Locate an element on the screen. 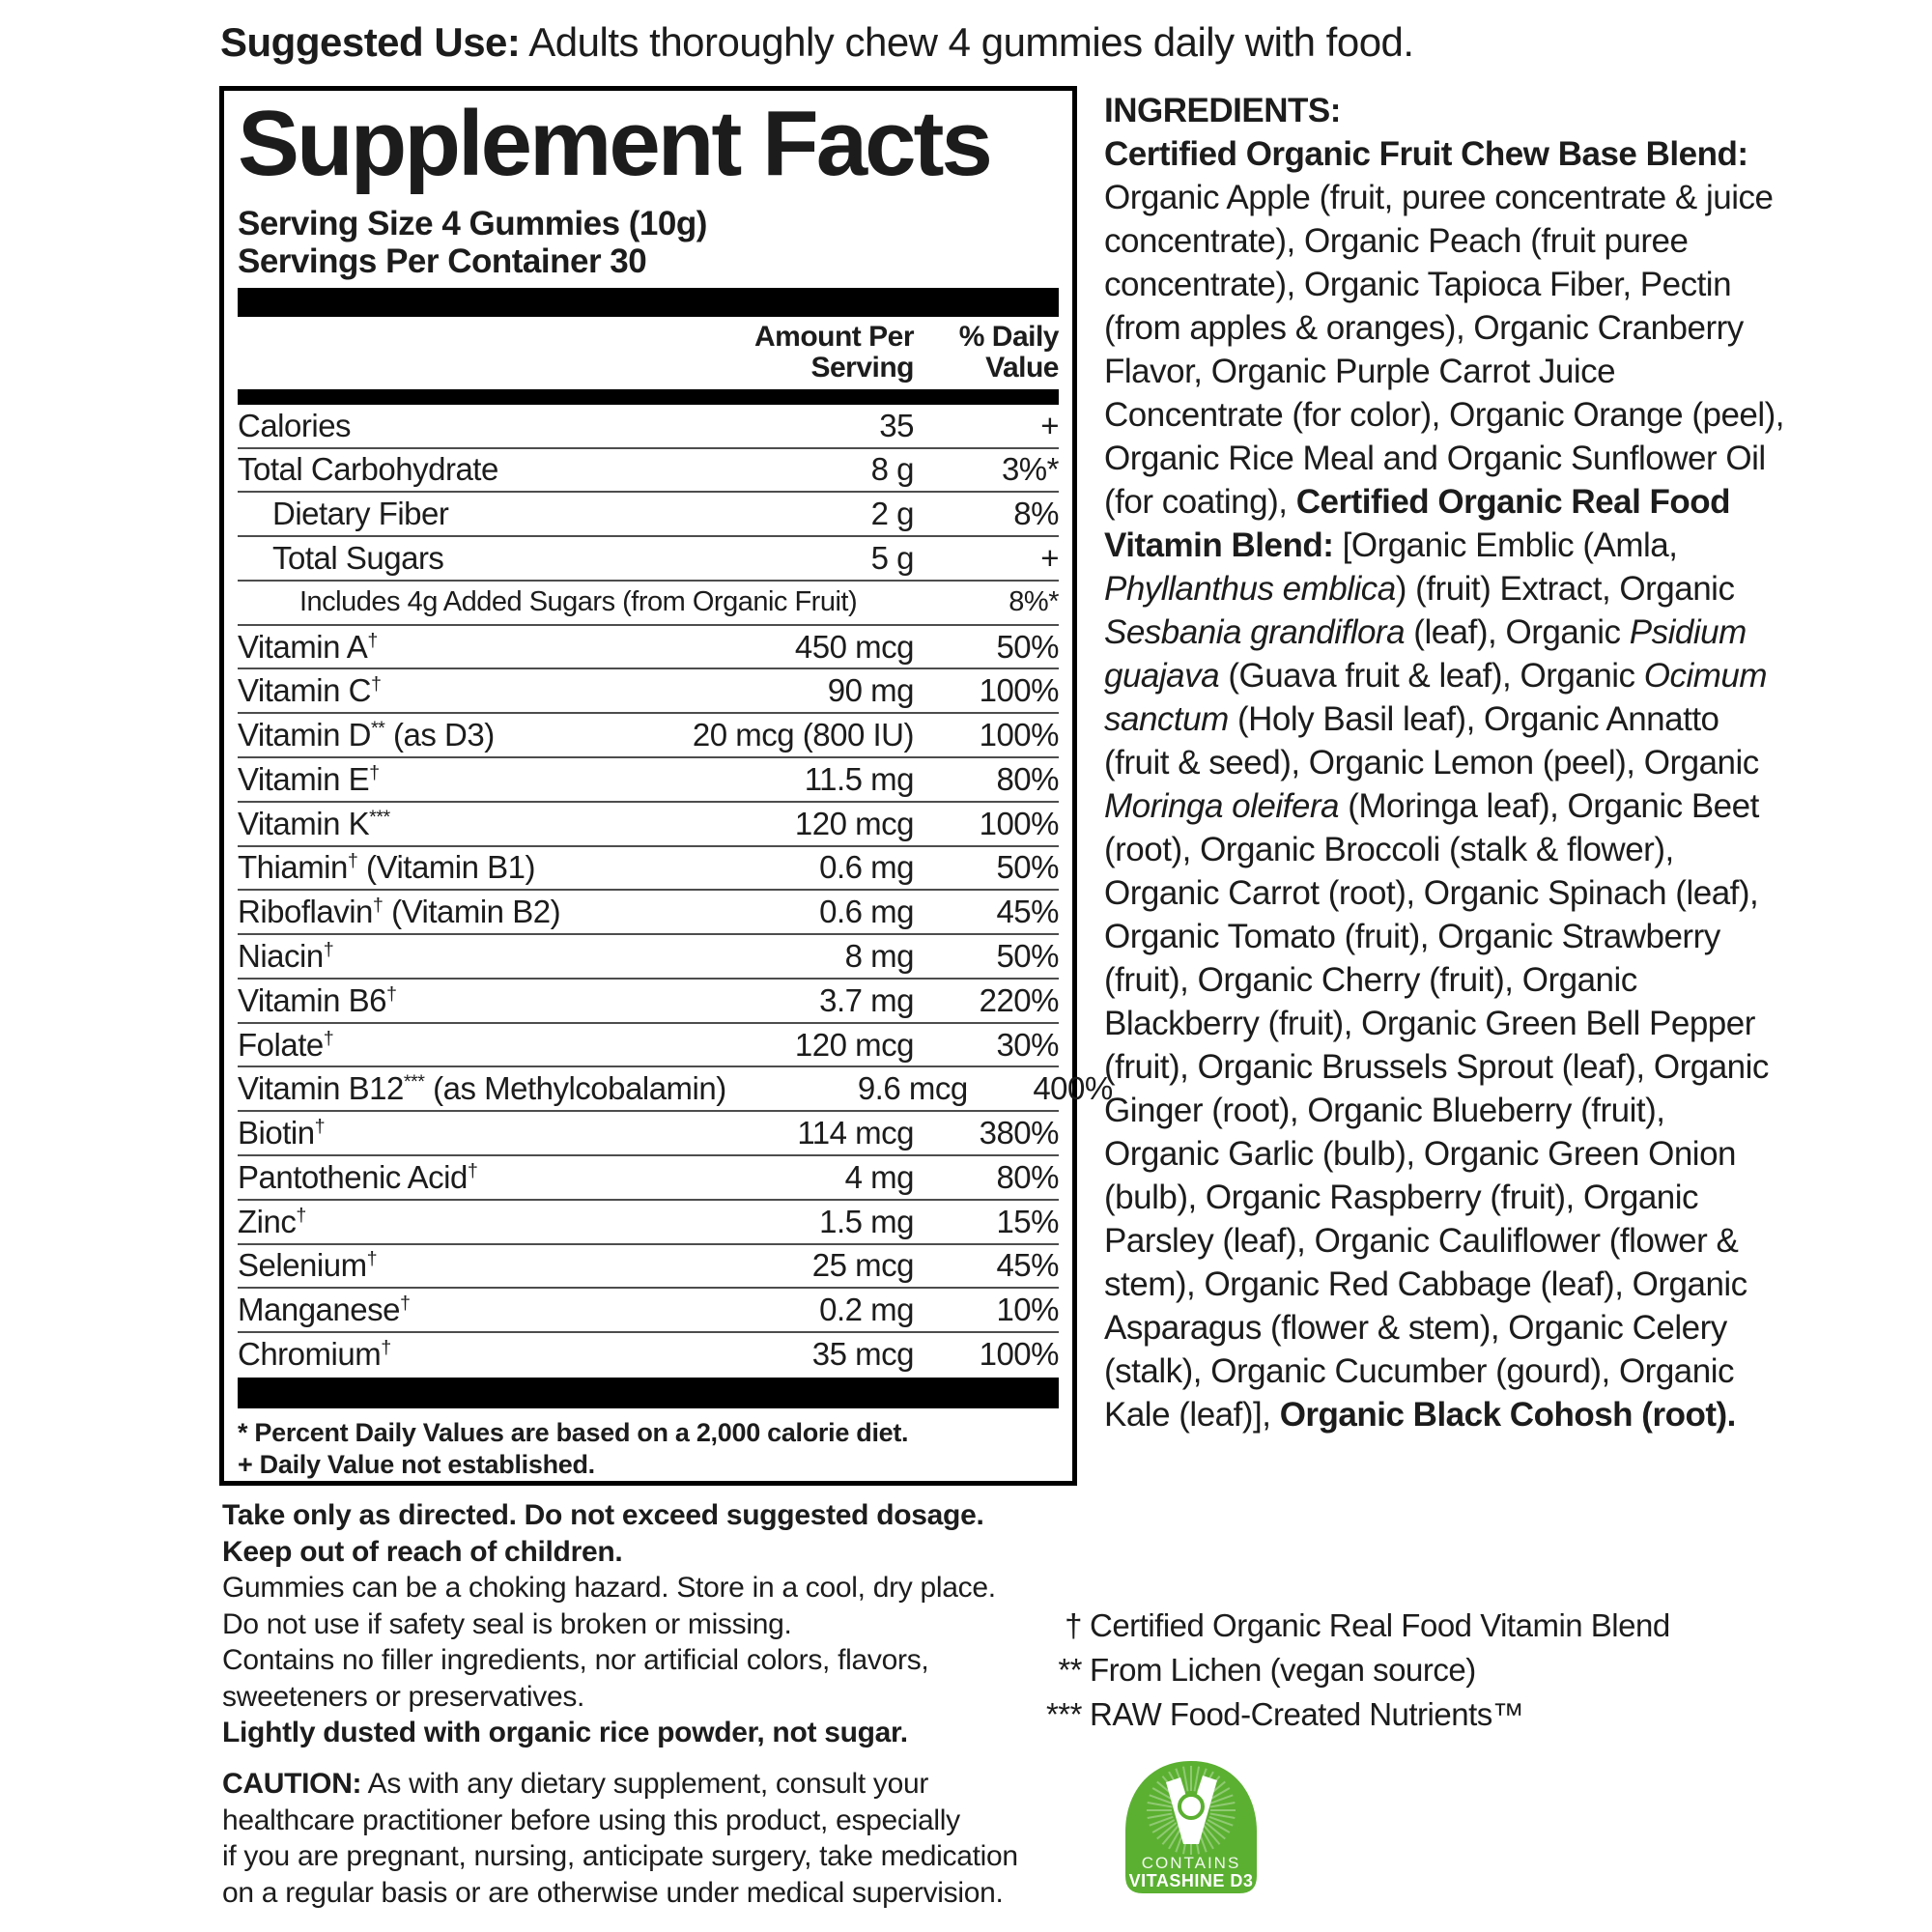 Image resolution: width=1932 pixels, height=1932 pixels. table-row: Dietary Fiber 2 g 8% is located at coordinates (649, 515).